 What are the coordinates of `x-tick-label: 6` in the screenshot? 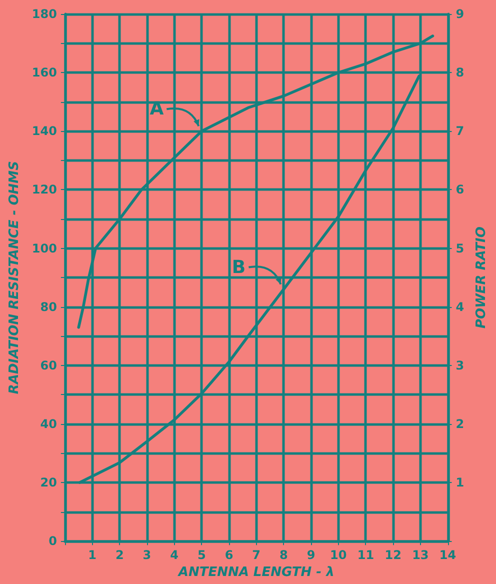 It's located at (229, 555).